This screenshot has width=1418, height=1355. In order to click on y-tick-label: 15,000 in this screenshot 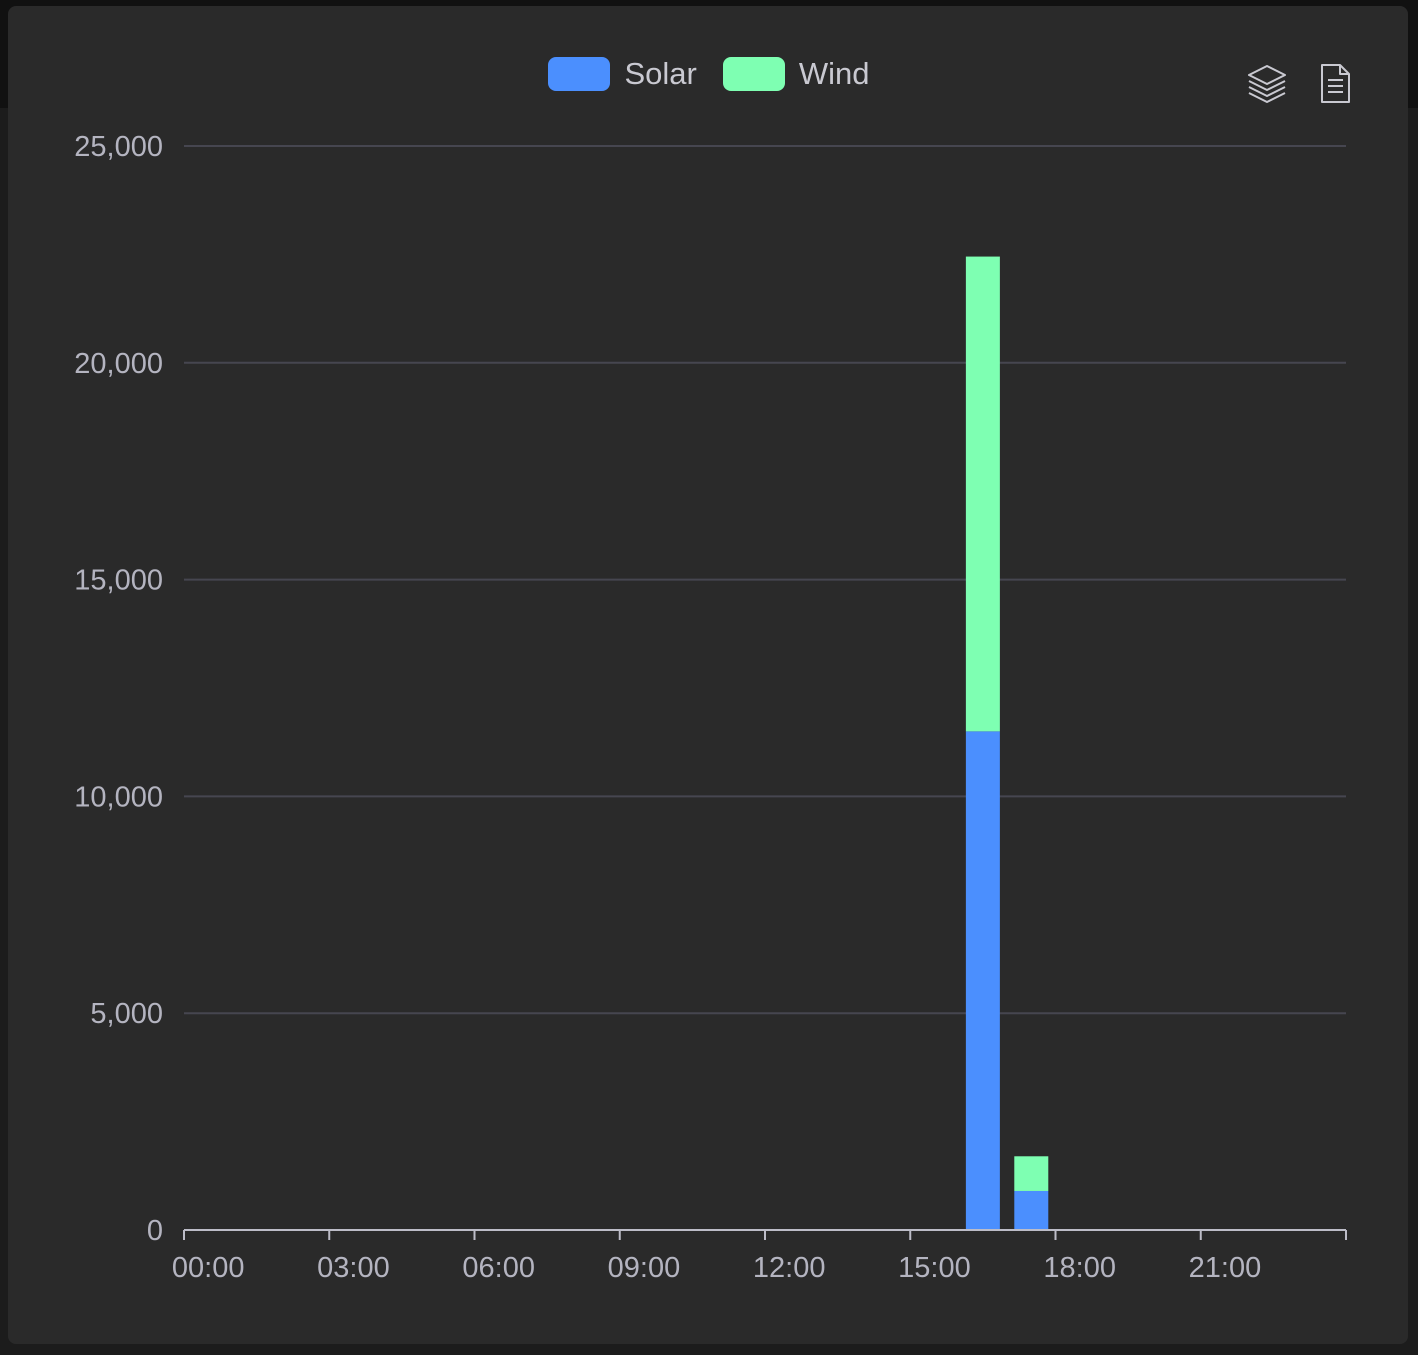, I will do `click(118, 581)`.